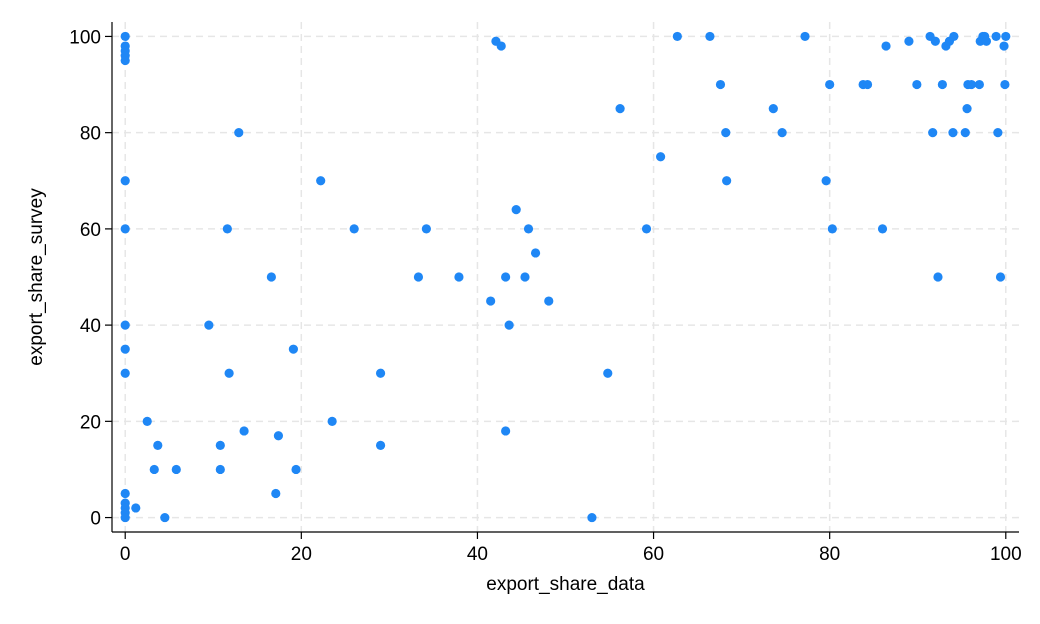 The width and height of the screenshot is (1040, 624). What do you see at coordinates (565, 584) in the screenshot?
I see `x-axis-title: export_share_data` at bounding box center [565, 584].